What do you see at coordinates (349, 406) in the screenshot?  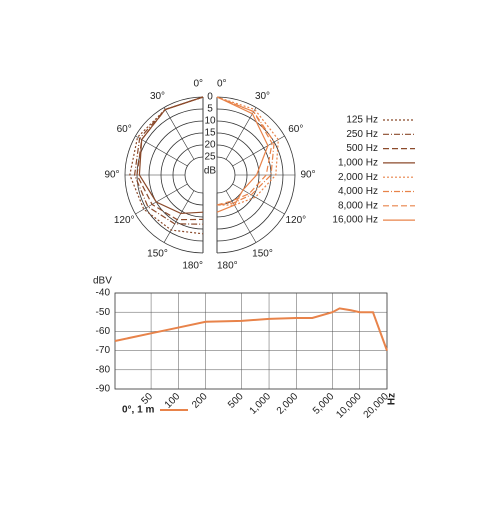 I see `x-tick-label: 10,000` at bounding box center [349, 406].